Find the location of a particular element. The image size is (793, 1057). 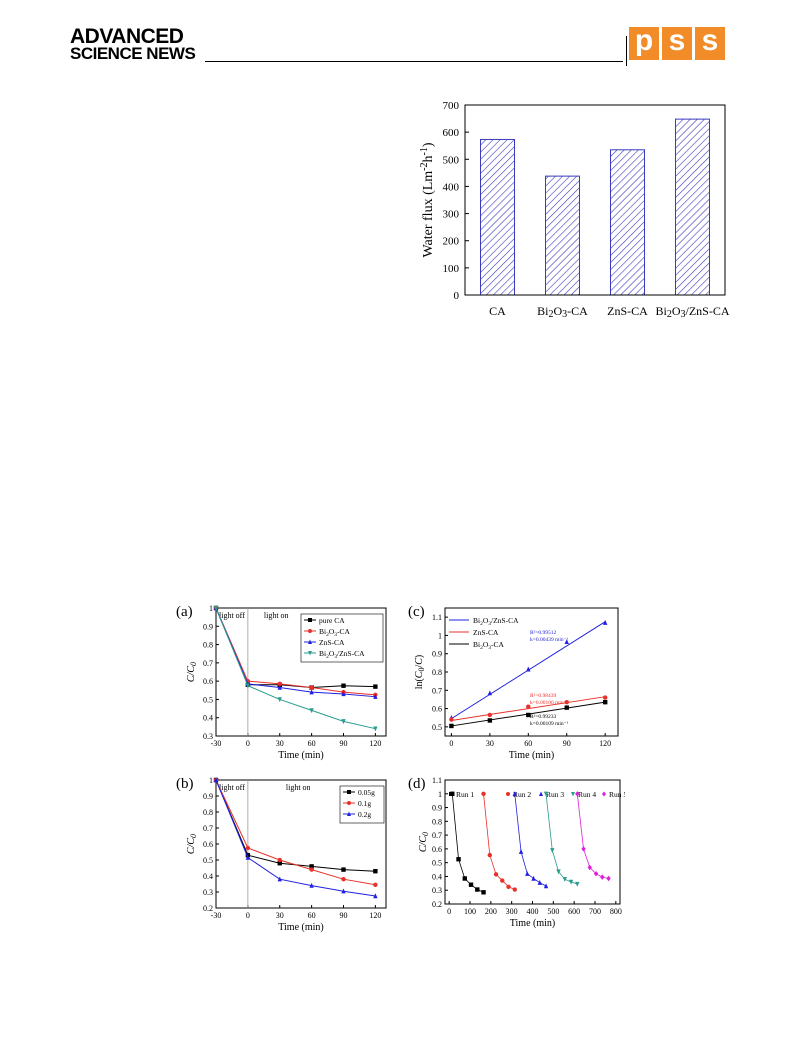

panel-a-legend-text-2: ZnS-CA is located at coordinates (332, 642).